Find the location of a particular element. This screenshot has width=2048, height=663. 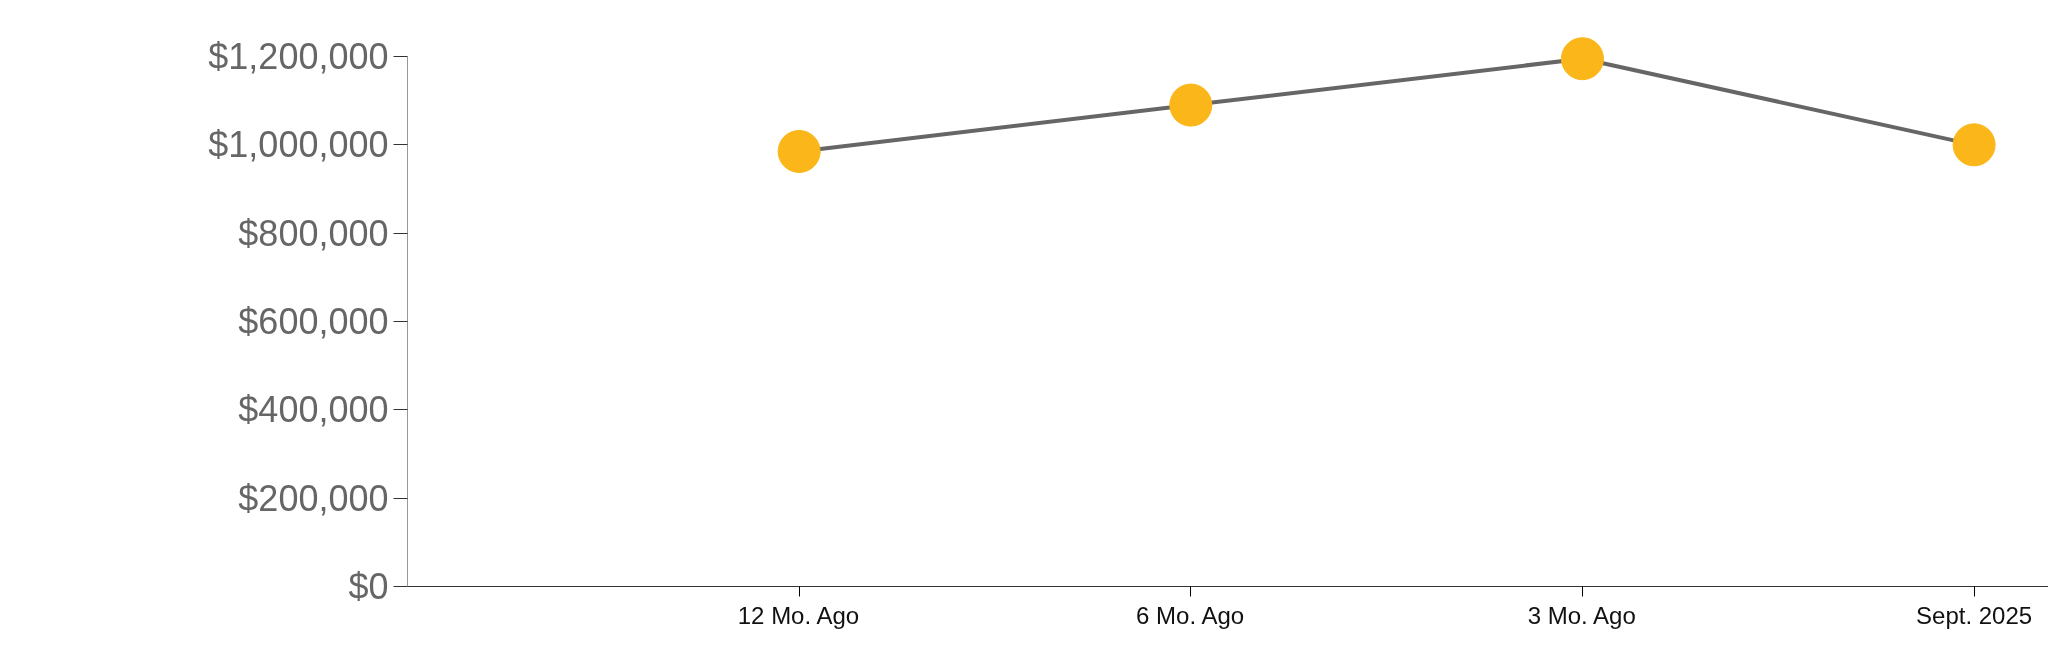

y-tick-label: $1,000,000 is located at coordinates (298, 145).